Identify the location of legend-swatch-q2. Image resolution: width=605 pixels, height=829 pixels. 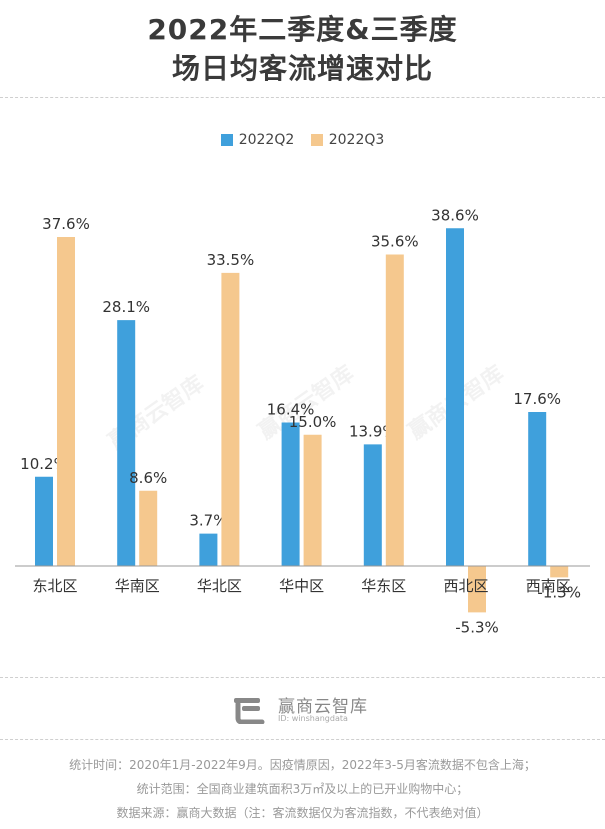
(226, 140).